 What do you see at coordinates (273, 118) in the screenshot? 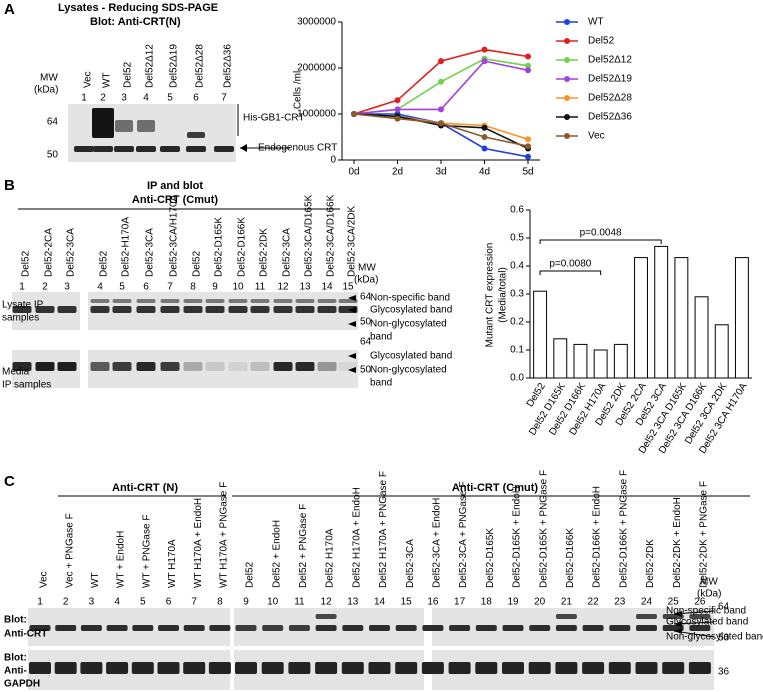
I see `annotation: His-GB1-CRT` at bounding box center [273, 118].